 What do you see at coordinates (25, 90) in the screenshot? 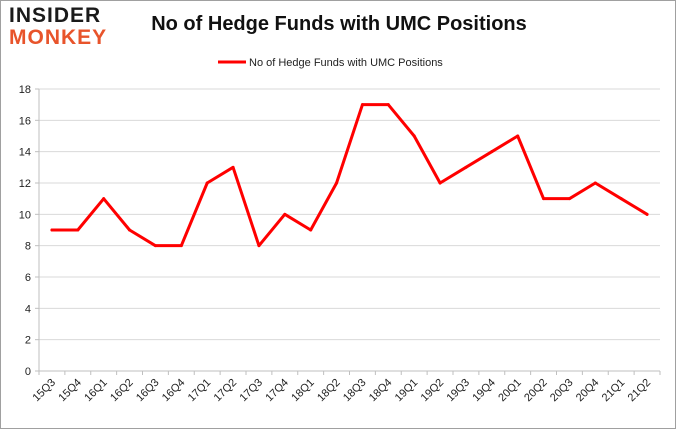
I see `y-tick-label: 18` at bounding box center [25, 90].